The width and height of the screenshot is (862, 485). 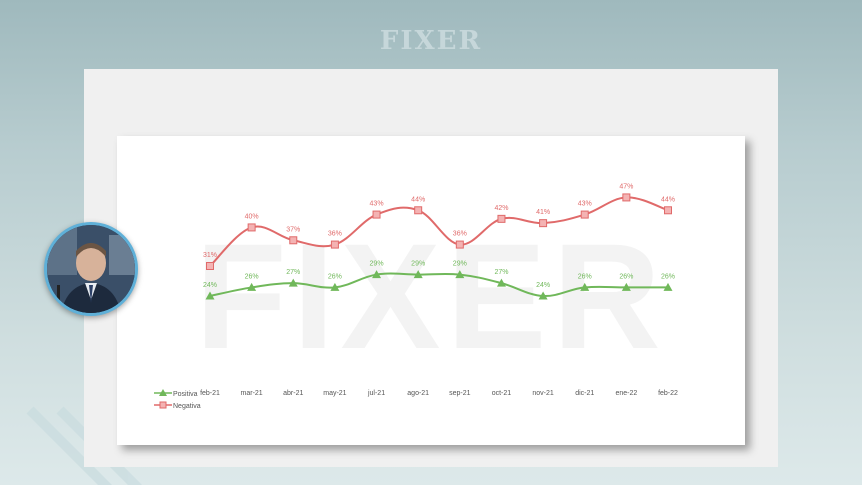 What do you see at coordinates (543, 212) in the screenshot?
I see `data-label-negativa: 41%` at bounding box center [543, 212].